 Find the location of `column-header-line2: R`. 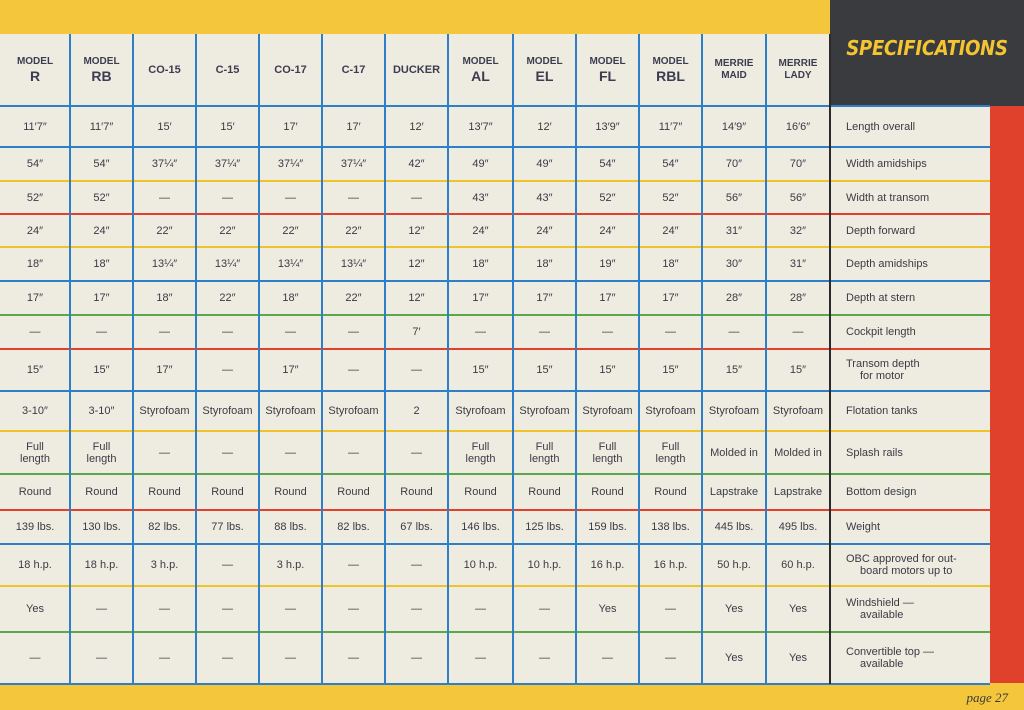

column-header-line2: R is located at coordinates (35, 75).